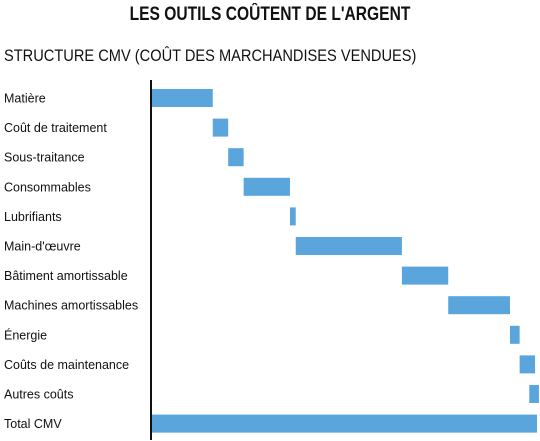  I want to click on category-label-sous-traitance: Sous-traitance, so click(44, 158).